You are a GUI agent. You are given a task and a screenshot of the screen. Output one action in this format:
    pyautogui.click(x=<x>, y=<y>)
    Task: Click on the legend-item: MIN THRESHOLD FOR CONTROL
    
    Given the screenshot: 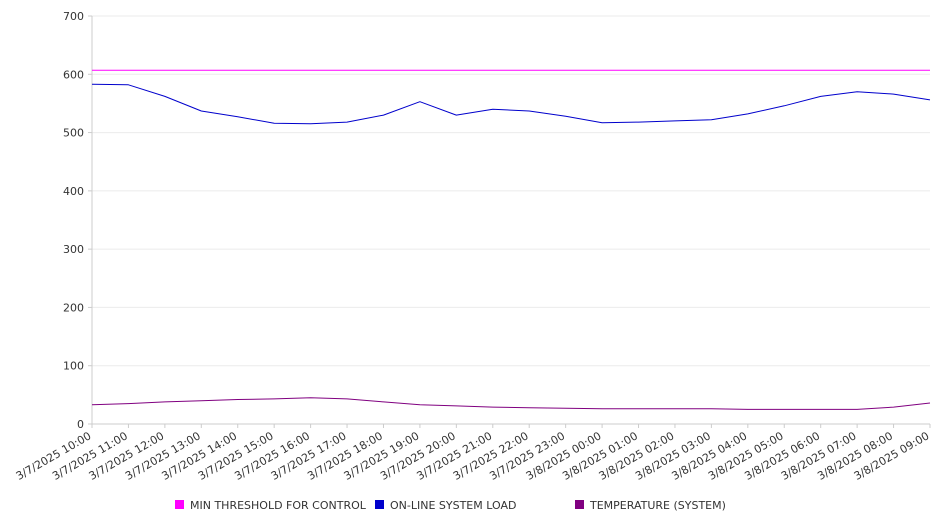 What is the action you would take?
    pyautogui.click(x=271, y=505)
    